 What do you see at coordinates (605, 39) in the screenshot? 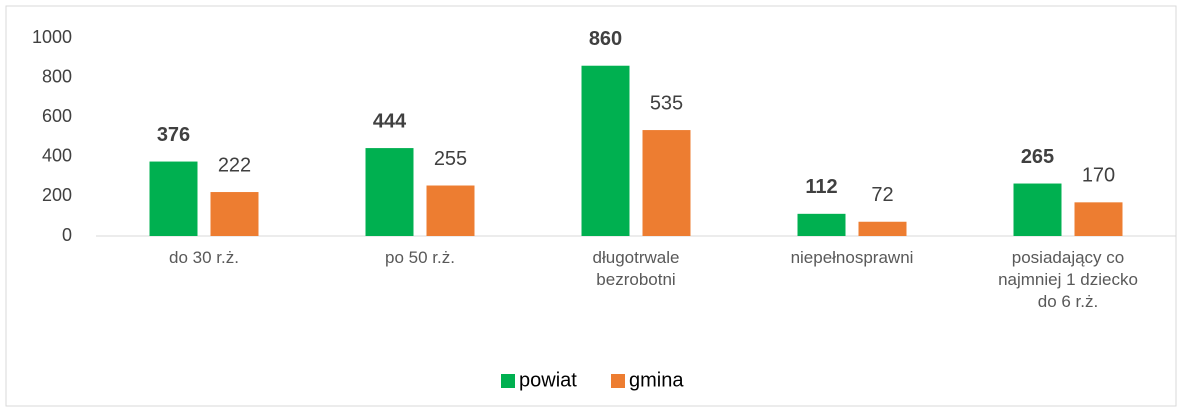
I see `data-label: 860` at bounding box center [605, 39].